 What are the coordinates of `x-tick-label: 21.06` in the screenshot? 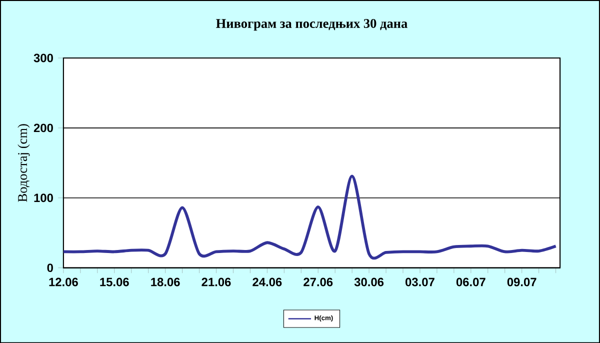 It's located at (216, 282).